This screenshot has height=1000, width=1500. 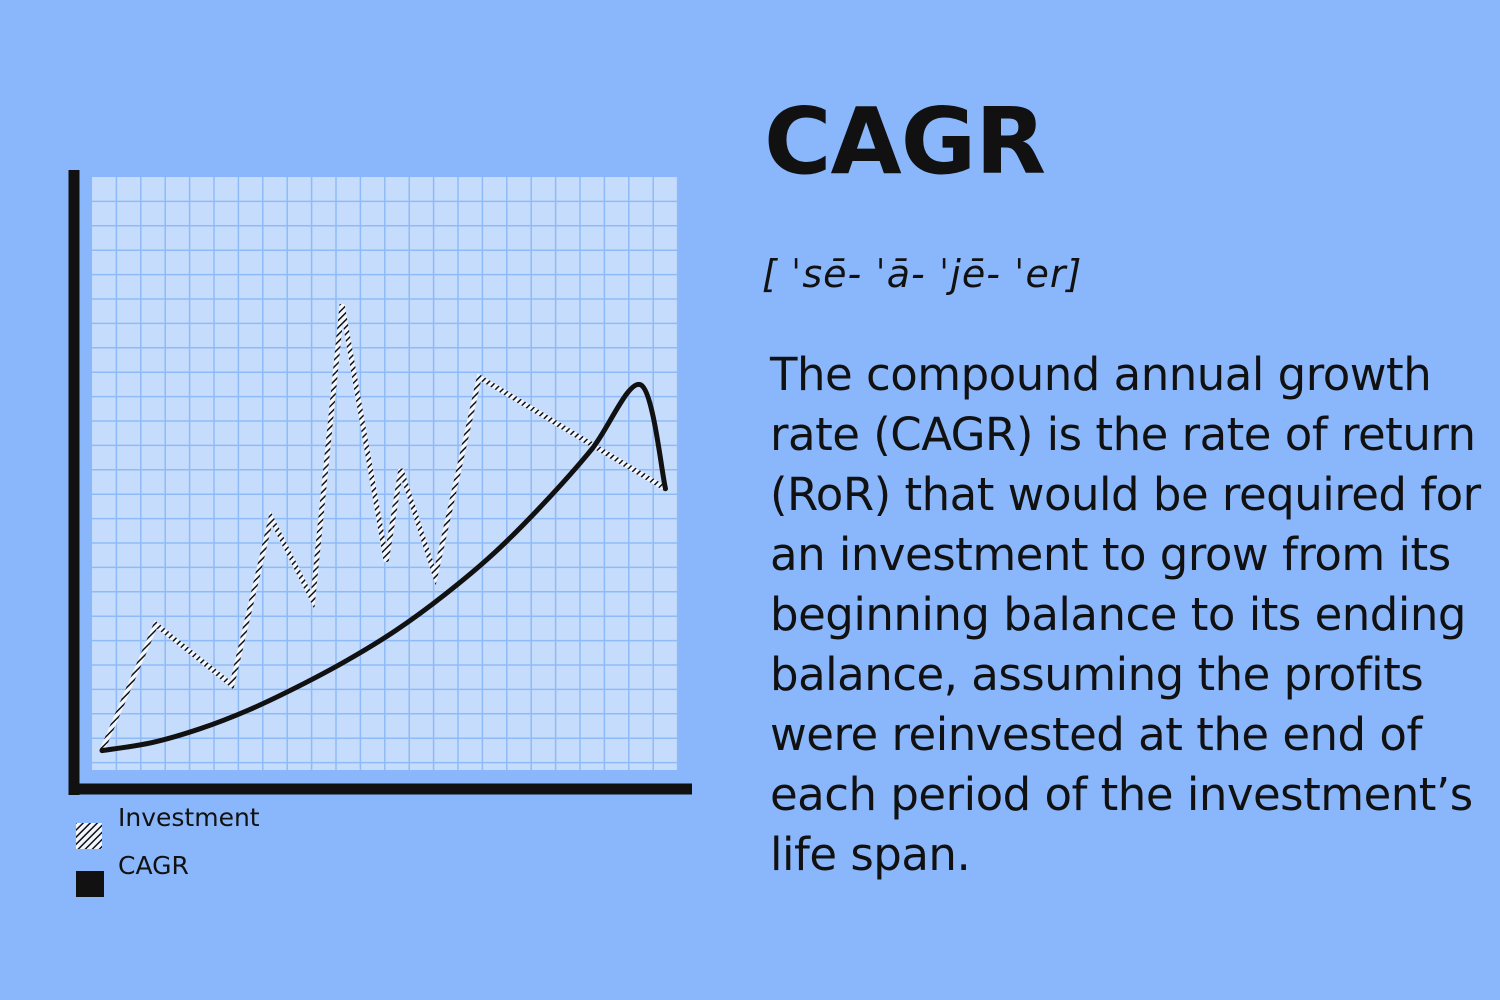 What do you see at coordinates (383, 568) in the screenshot?
I see `series-line-cagr` at bounding box center [383, 568].